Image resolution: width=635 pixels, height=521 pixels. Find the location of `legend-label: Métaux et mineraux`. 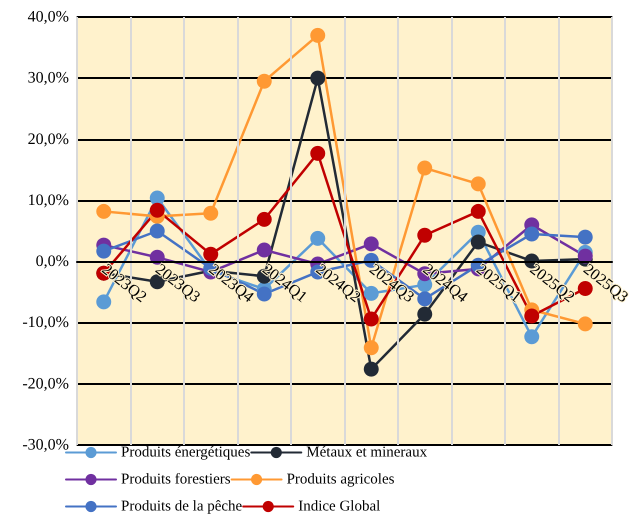

legend-label: Métaux et mineraux is located at coordinates (367, 452).